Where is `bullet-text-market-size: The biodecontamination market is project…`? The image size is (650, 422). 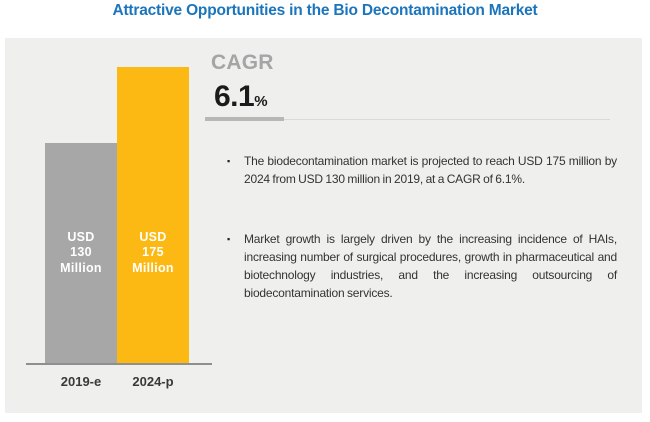
bullet-text-market-size: The biodecontamination market is project… is located at coordinates (430, 170).